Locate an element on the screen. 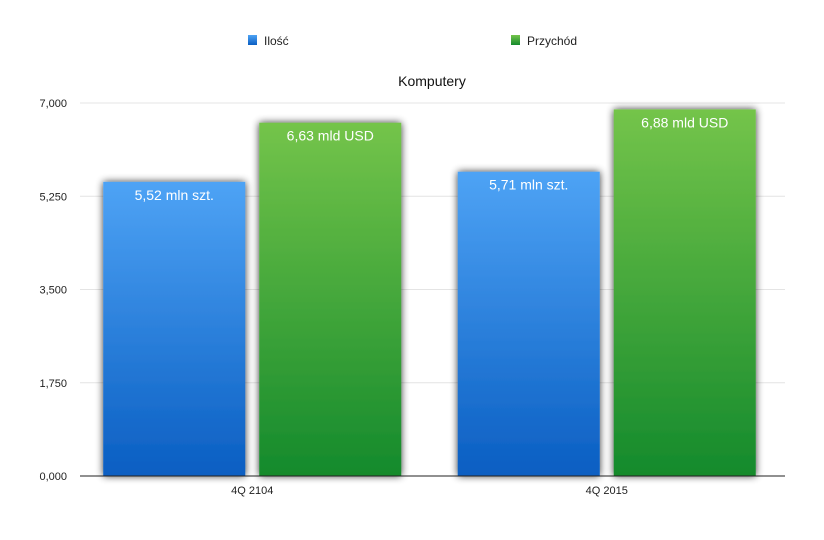 The width and height of the screenshot is (824, 540). data-label: 5,71 mln szt. is located at coordinates (528, 185).